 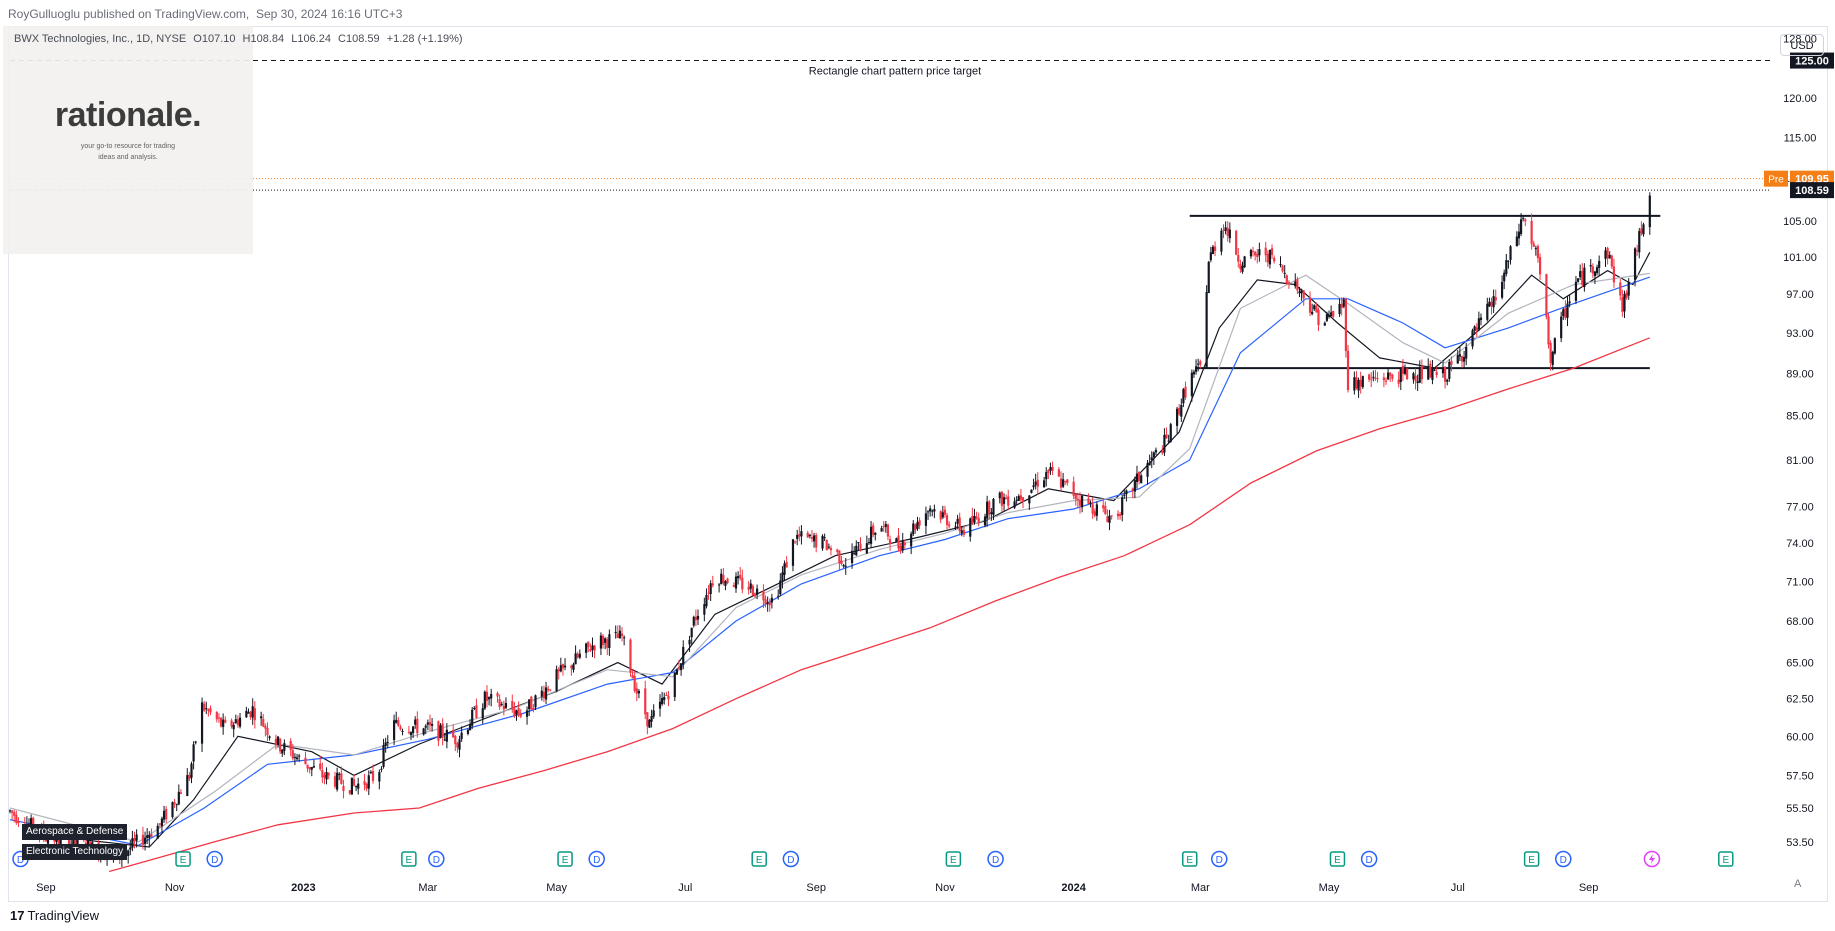 What do you see at coordinates (75, 832) in the screenshot?
I see `sector-tag-aerospace: Aerospace & Defense` at bounding box center [75, 832].